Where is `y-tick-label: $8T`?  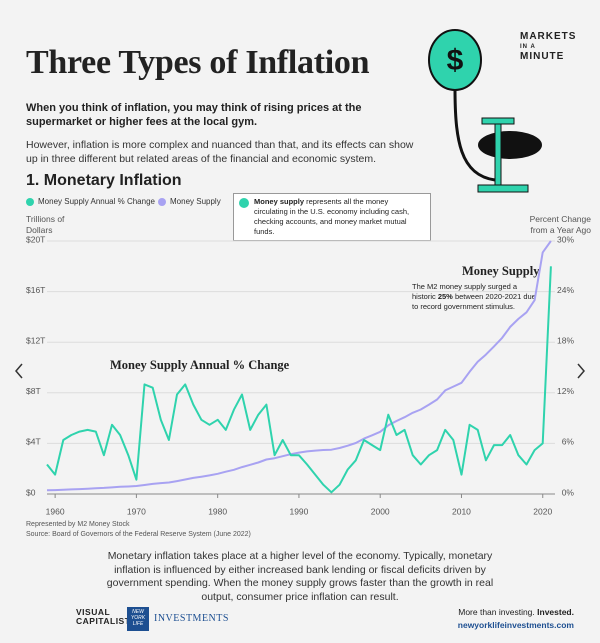
y-tick-label: $8T is located at coordinates (33, 391).